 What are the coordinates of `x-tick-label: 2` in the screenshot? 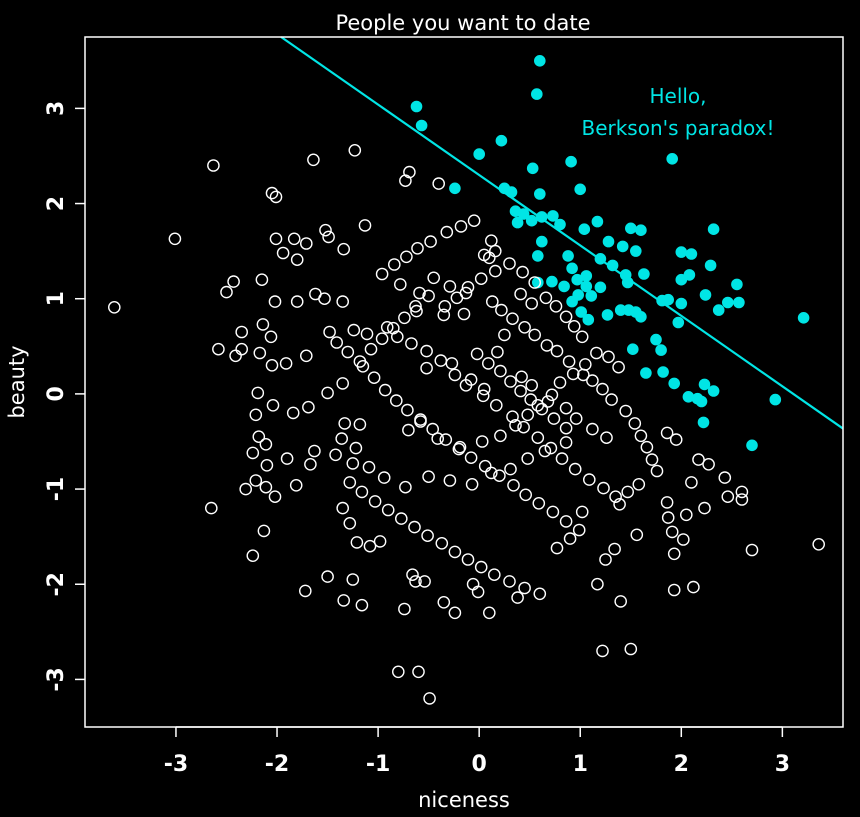 It's located at (681, 764).